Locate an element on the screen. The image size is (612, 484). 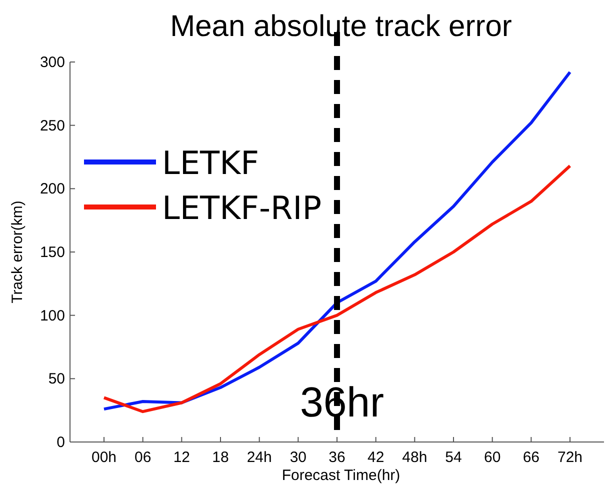
x-tick-label: 12 is located at coordinates (181, 457).